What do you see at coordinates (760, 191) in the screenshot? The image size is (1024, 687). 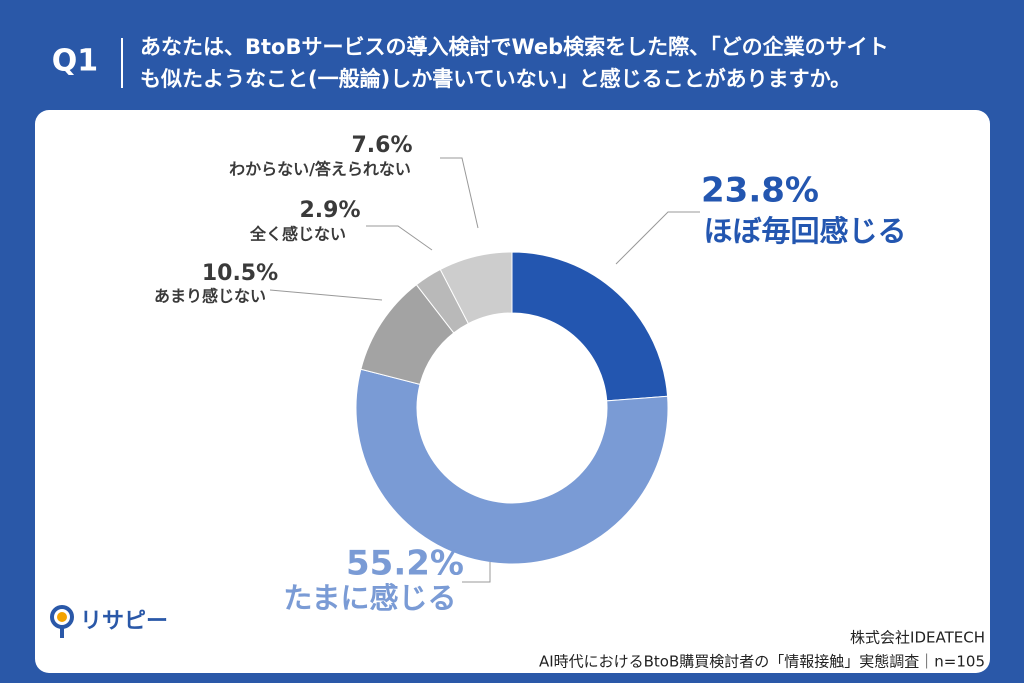 I see `value-label: 23.8%` at bounding box center [760, 191].